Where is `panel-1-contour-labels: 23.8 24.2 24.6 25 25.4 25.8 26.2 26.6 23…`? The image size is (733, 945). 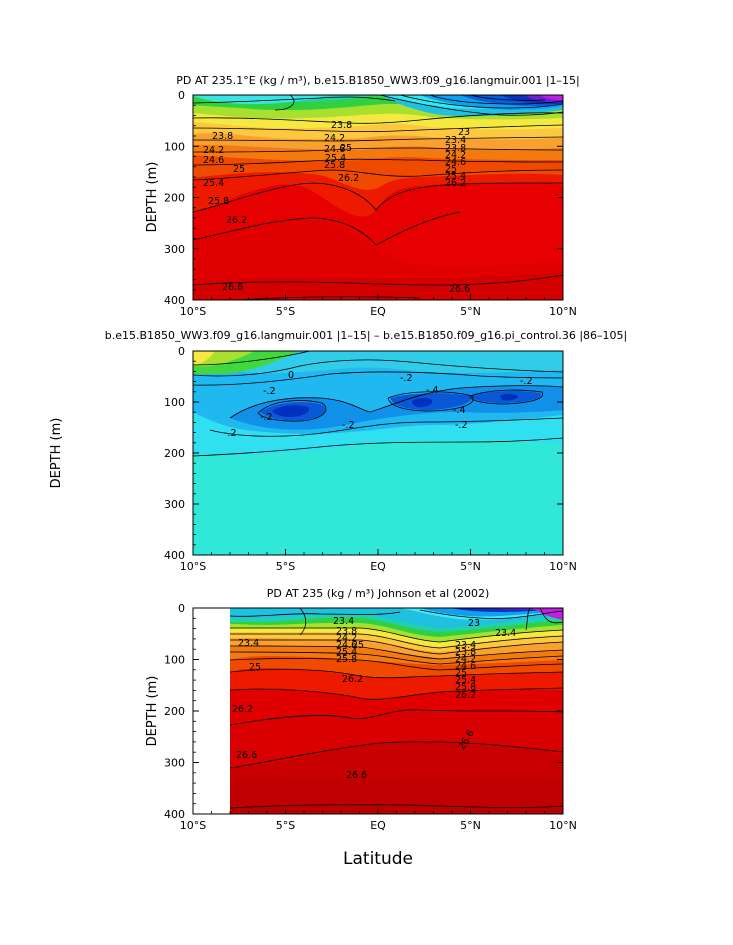
panel-1-contour-labels: 23.8 24.2 24.6 25 25.4 25.8 26.2 26.6 23… is located at coordinates (336, 207).